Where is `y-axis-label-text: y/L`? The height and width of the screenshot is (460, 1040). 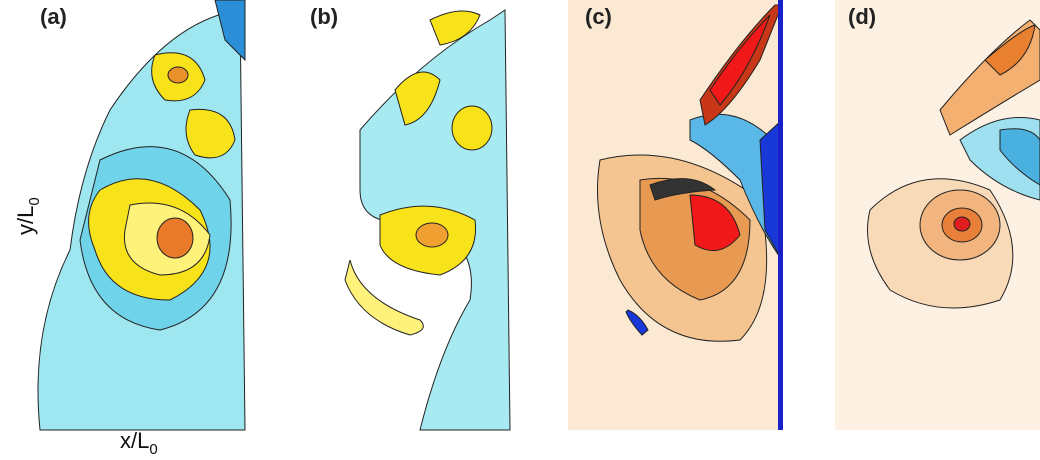
y-axis-label-text: y/L is located at coordinates (25, 220).